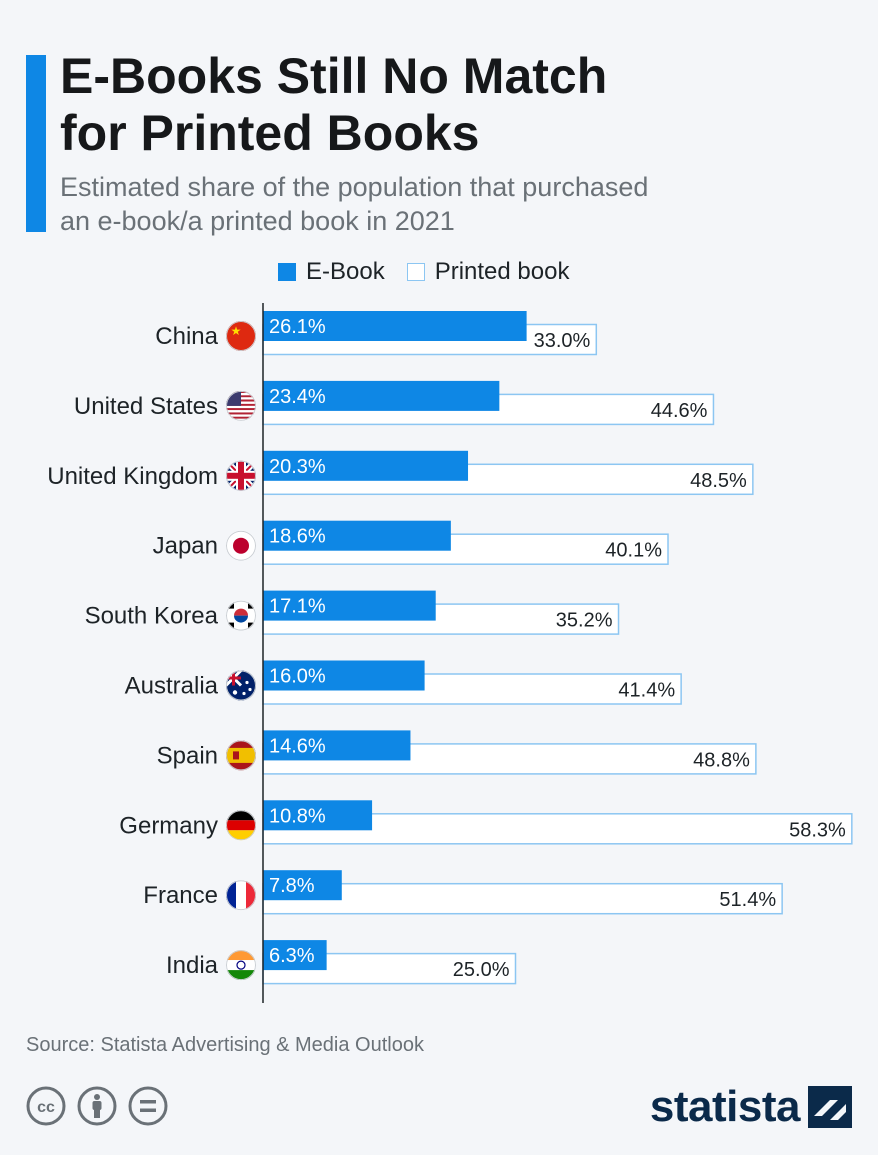 The height and width of the screenshot is (1155, 878). Describe the element at coordinates (562, 341) in the screenshot. I see `printed-value-label: 33.0%` at that location.